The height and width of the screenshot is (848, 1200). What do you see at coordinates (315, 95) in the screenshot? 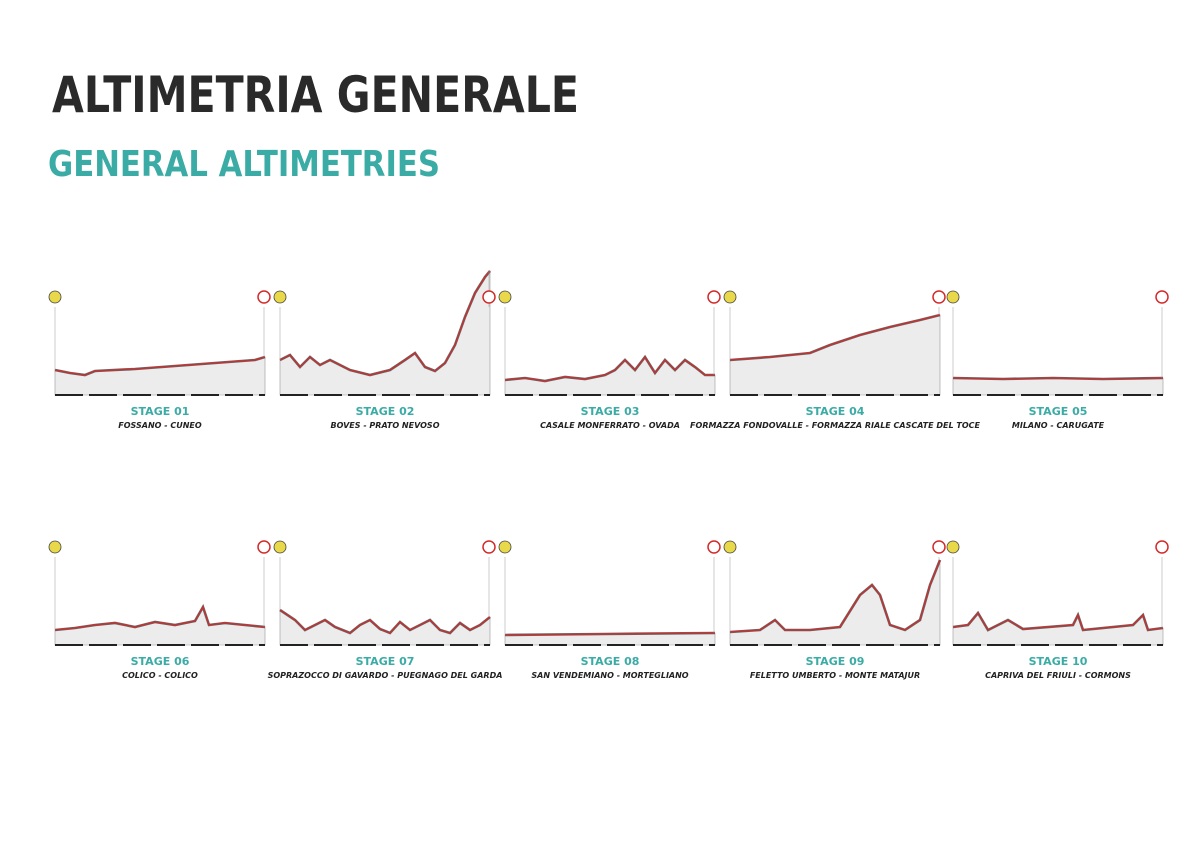
I see `title: ALTIMETRIA GENERALE` at bounding box center [315, 95].